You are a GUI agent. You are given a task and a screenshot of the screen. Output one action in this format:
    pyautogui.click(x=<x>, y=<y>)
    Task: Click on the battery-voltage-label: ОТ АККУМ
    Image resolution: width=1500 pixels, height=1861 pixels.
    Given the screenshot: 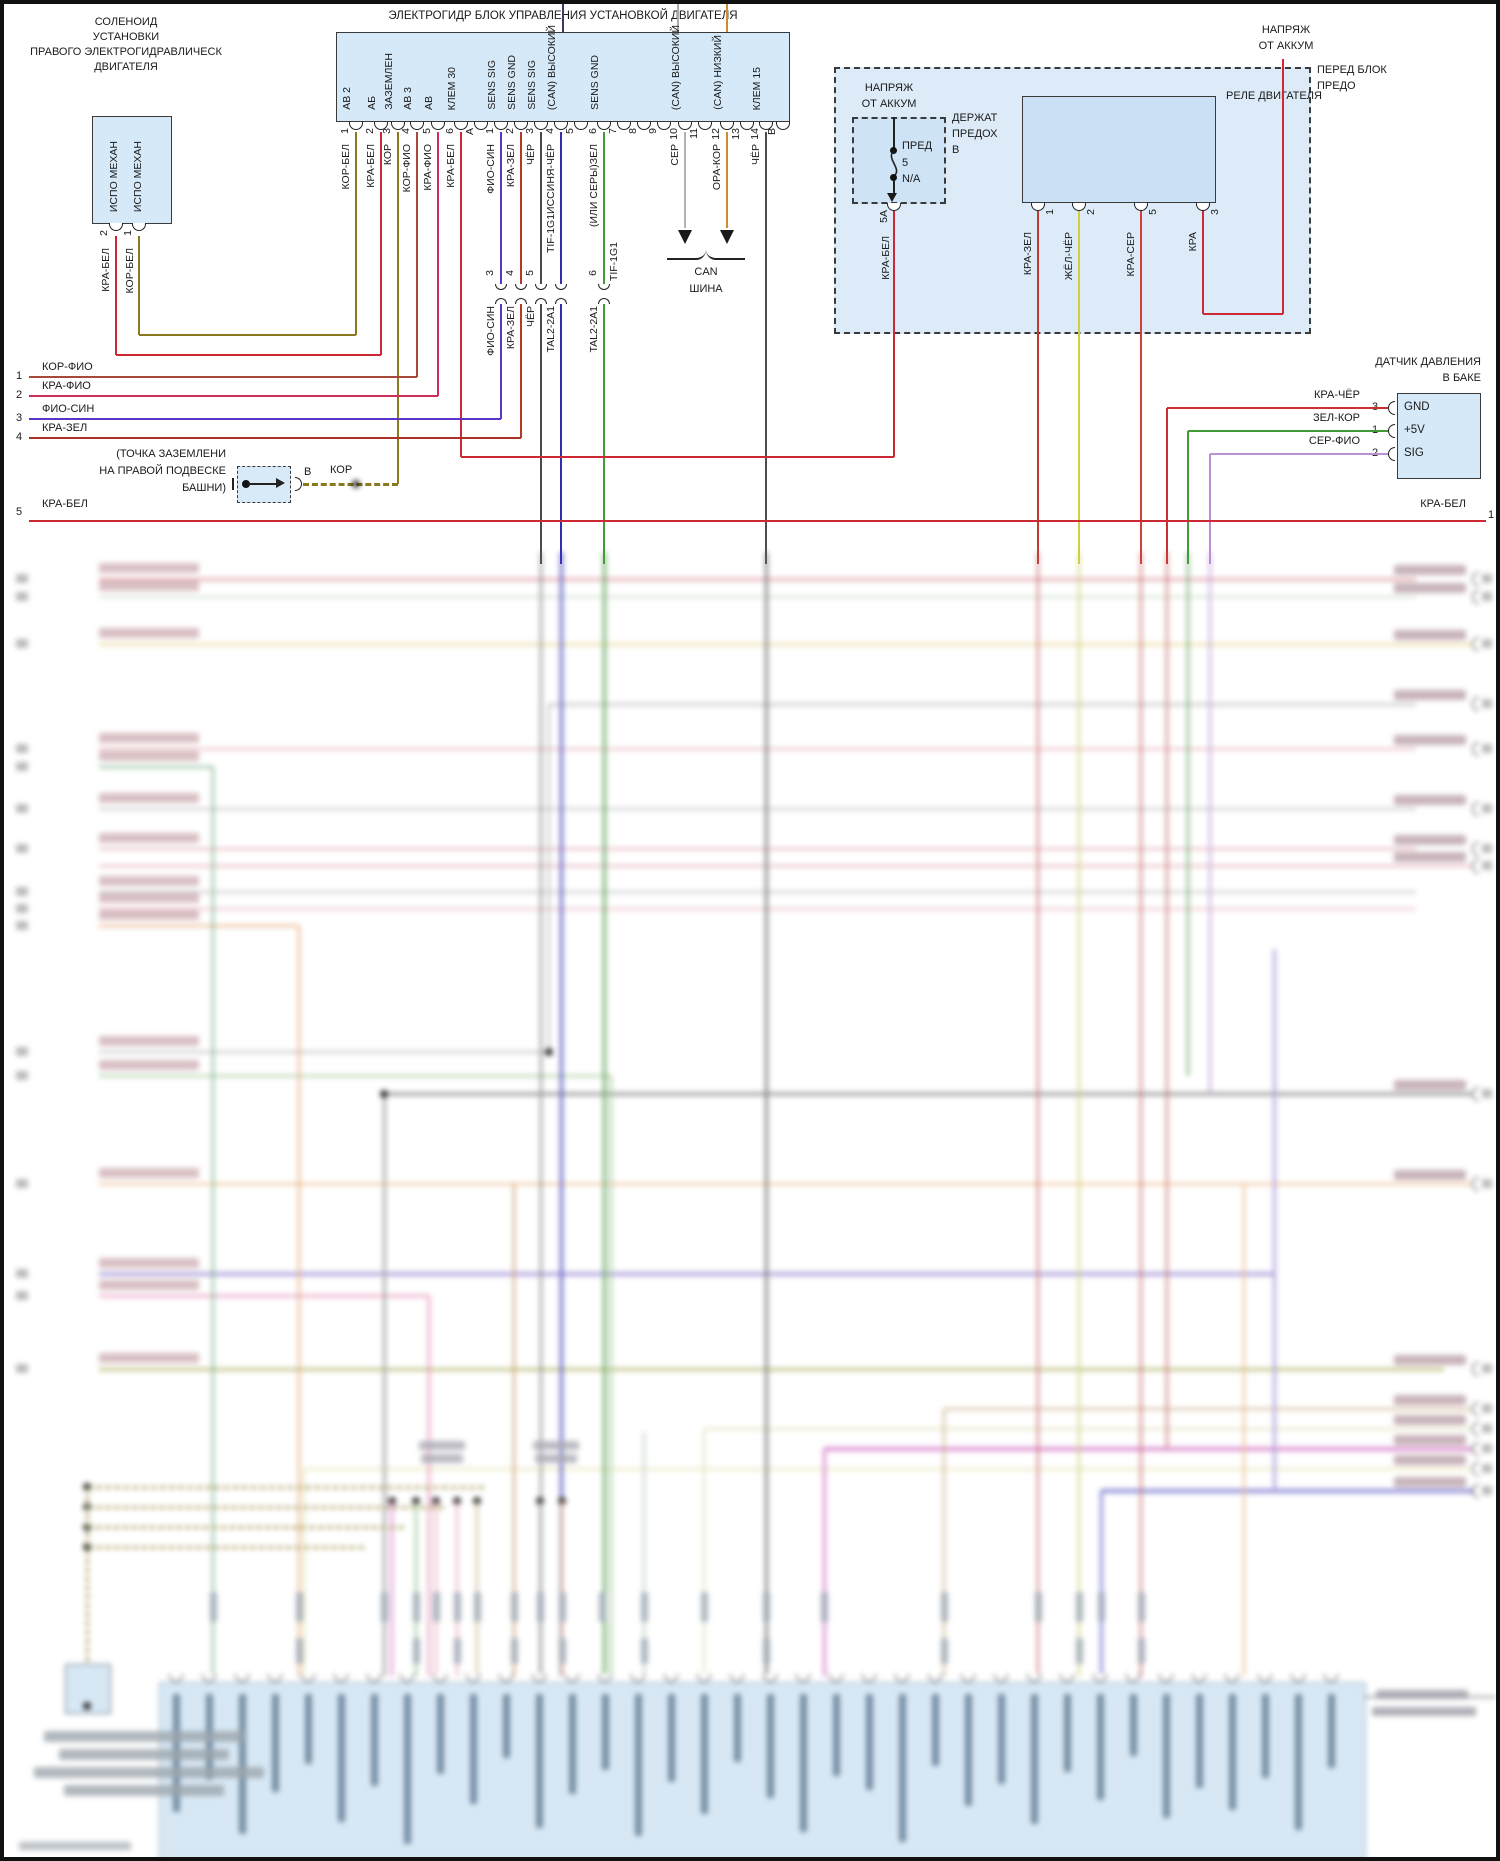 What is the action you would take?
    pyautogui.click(x=1286, y=46)
    